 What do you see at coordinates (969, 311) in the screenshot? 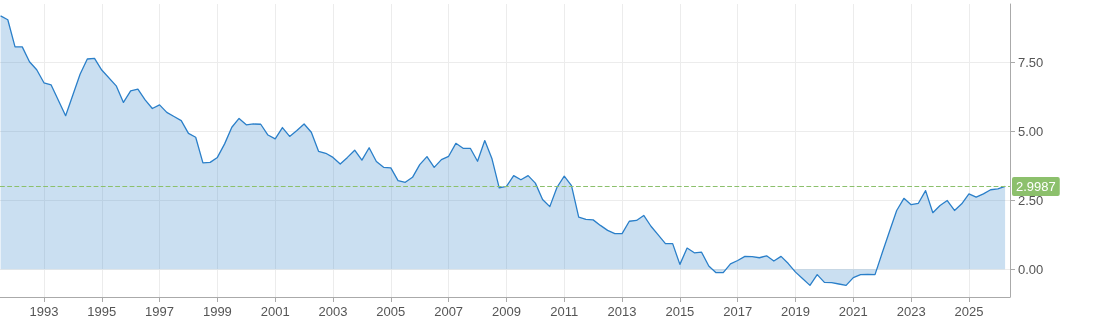
I see `x-tick-label: 2025` at bounding box center [969, 311].